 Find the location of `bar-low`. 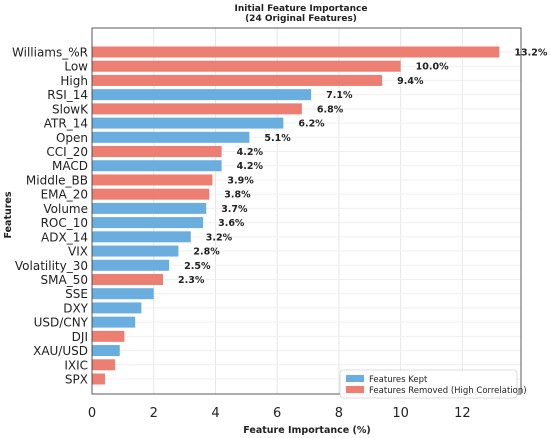

bar-low is located at coordinates (246, 66).